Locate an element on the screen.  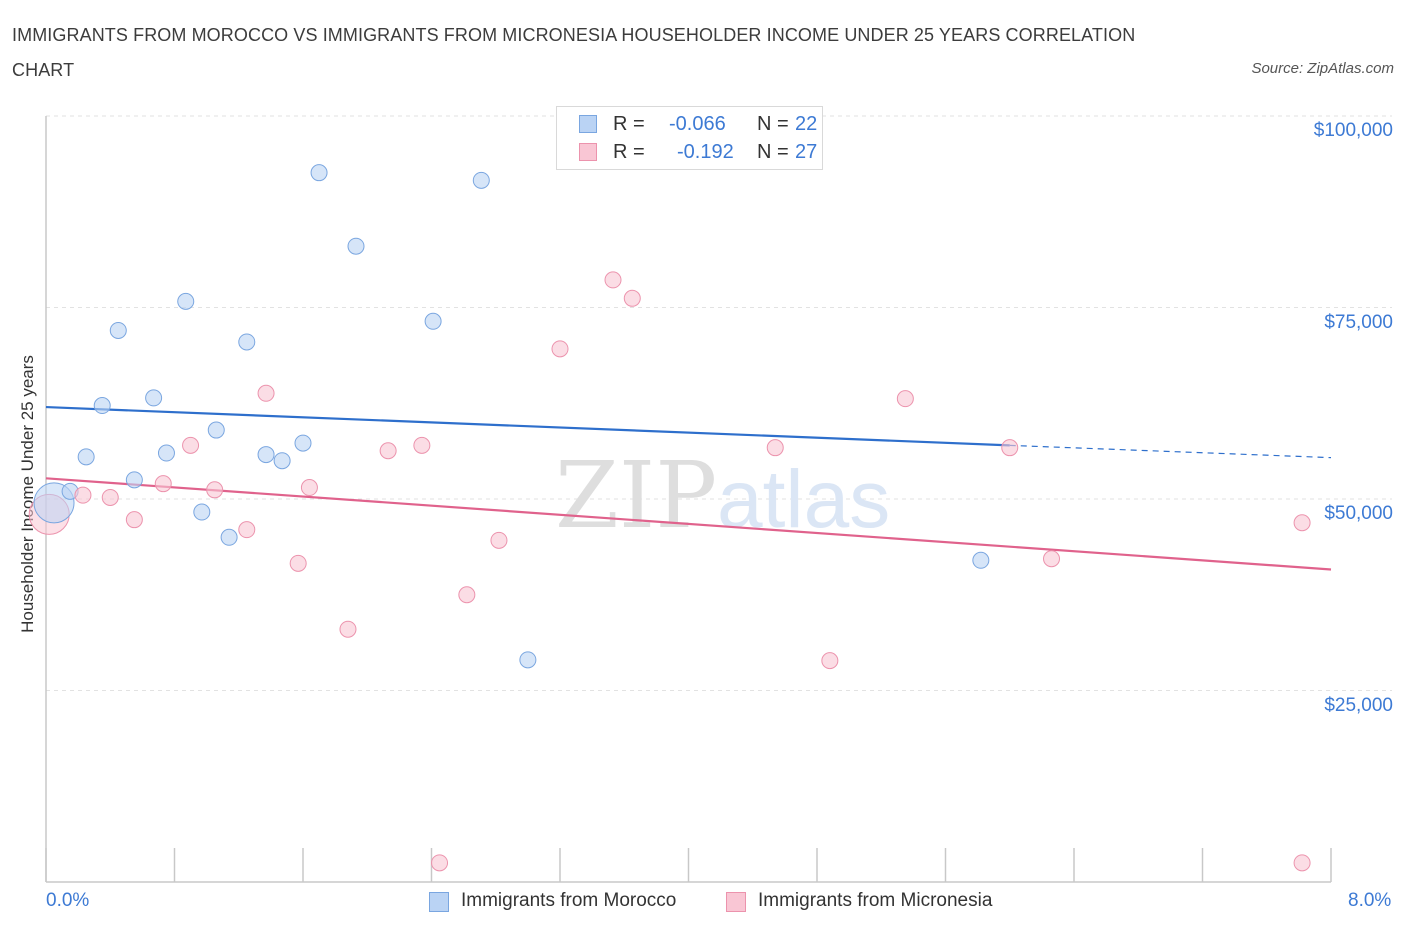
legend-n-value: 22 is located at coordinates (806, 124).